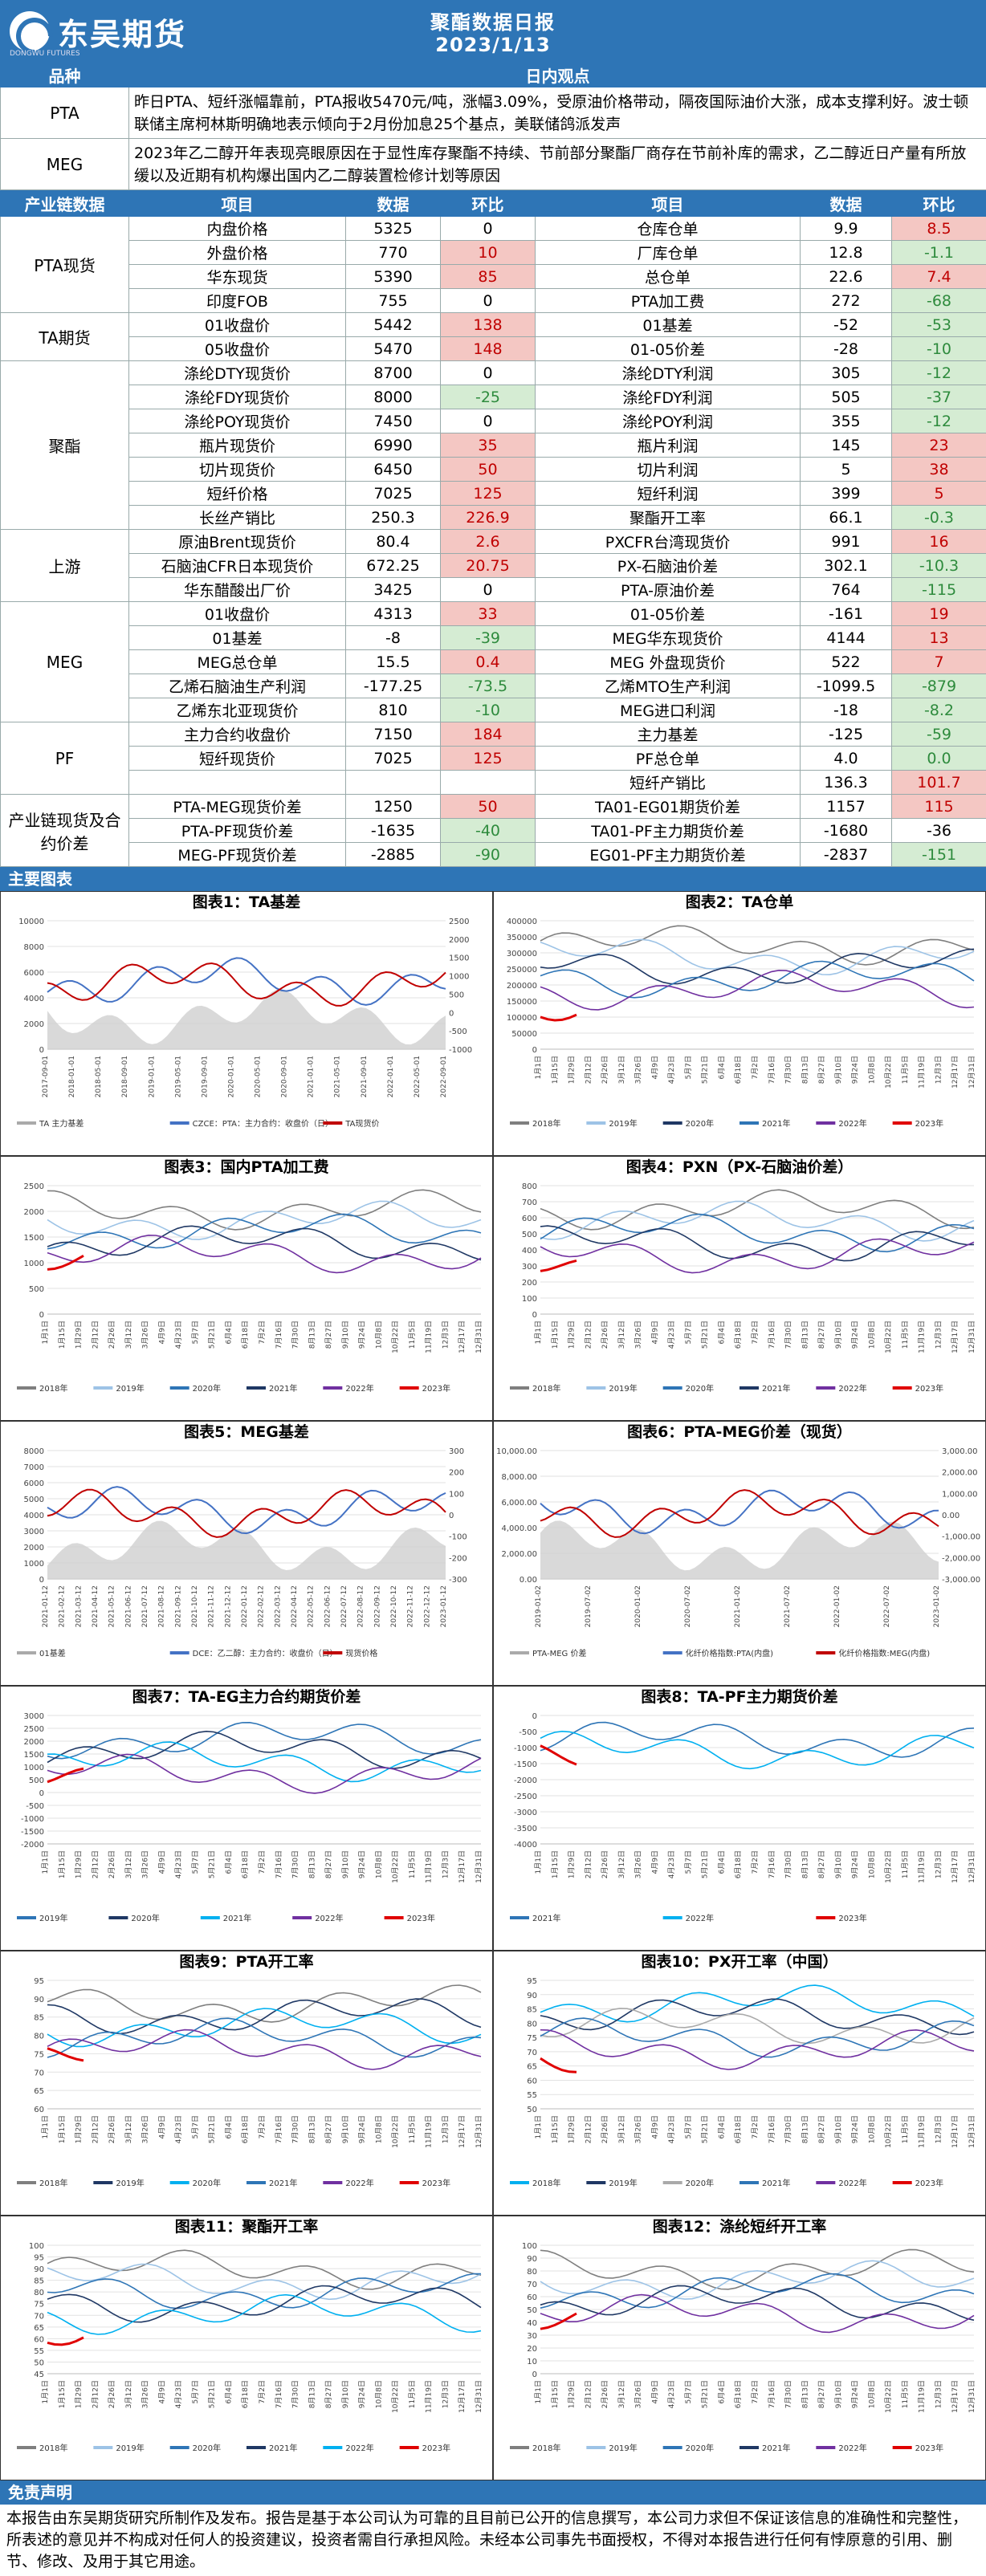  What do you see at coordinates (237, 446) in the screenshot?
I see `item-name: 瓶片现货价` at bounding box center [237, 446].